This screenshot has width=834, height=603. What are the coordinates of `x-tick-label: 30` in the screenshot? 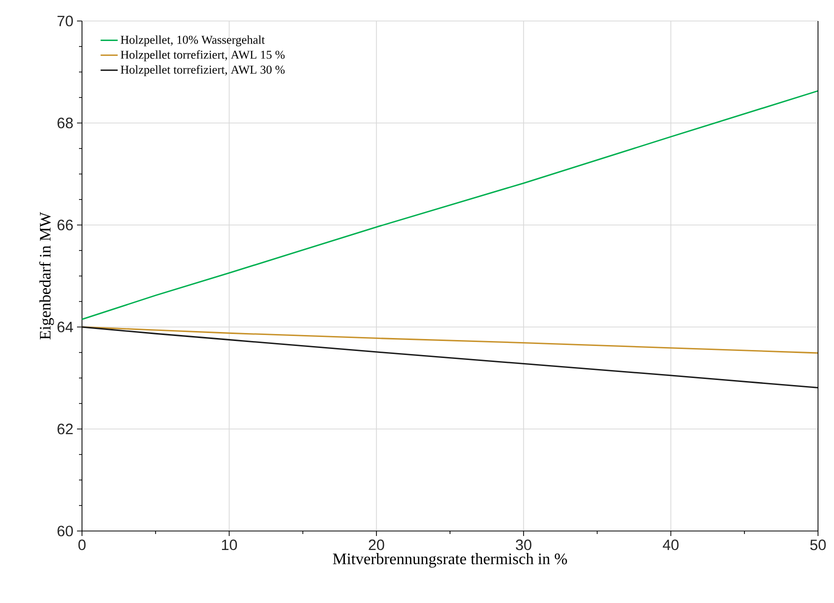 It's located at (524, 545).